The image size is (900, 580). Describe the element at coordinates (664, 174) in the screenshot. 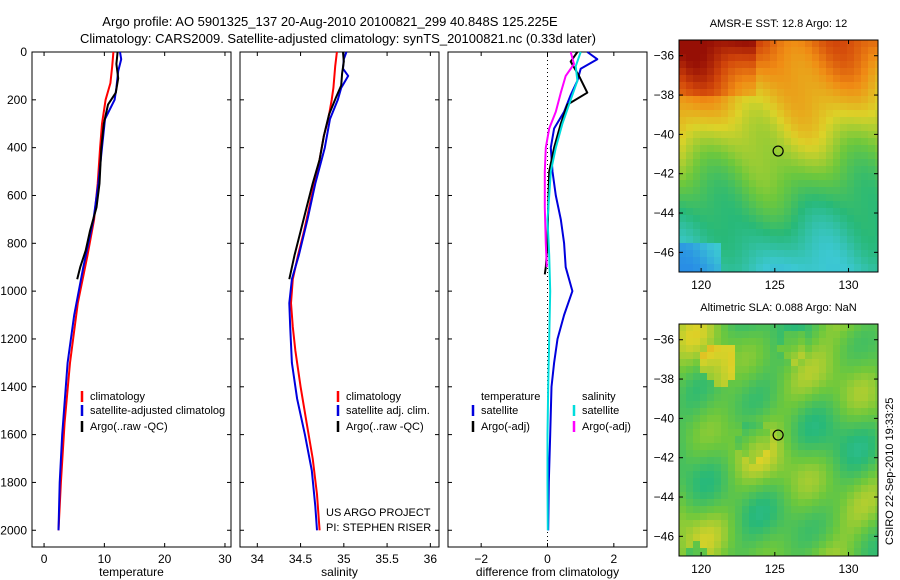

I see `lat-tick-label: −42` at that location.